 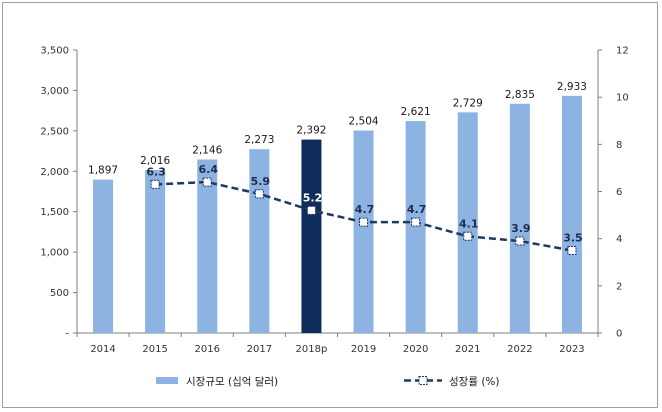 I want to click on x-tick-label: 2015, so click(x=154, y=349).